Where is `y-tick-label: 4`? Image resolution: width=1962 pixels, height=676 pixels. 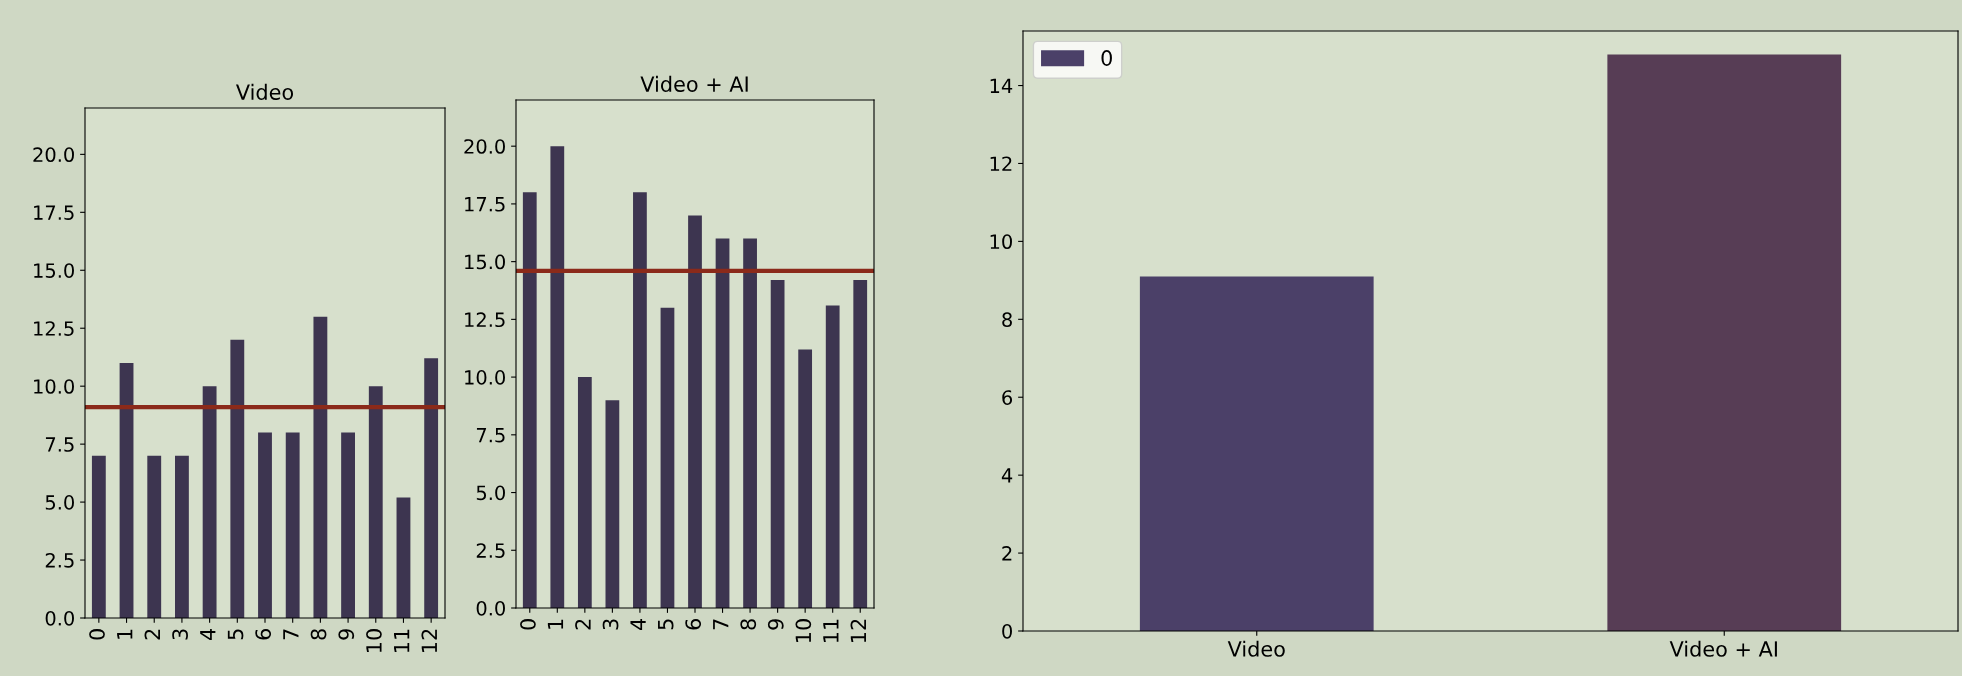 y-tick-label: 4 is located at coordinates (1007, 475).